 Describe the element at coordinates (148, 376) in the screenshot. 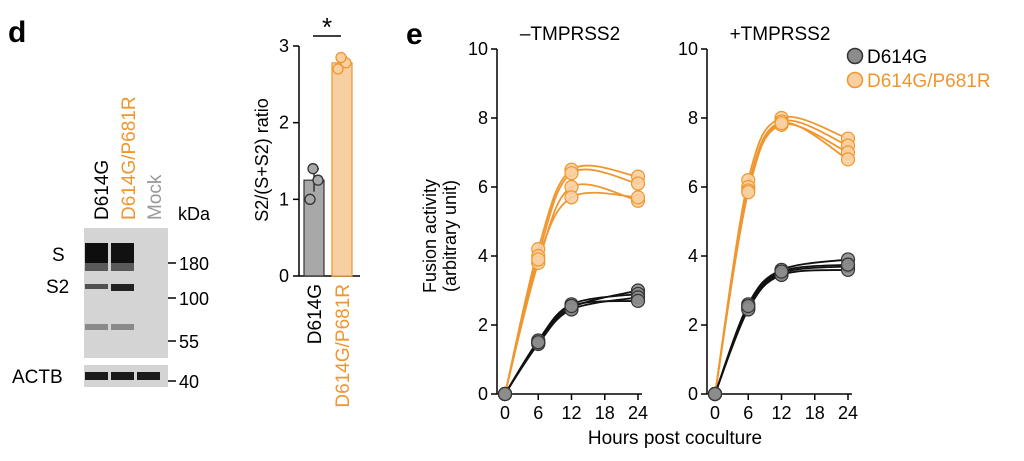

I see `band-actb-lane3` at that location.